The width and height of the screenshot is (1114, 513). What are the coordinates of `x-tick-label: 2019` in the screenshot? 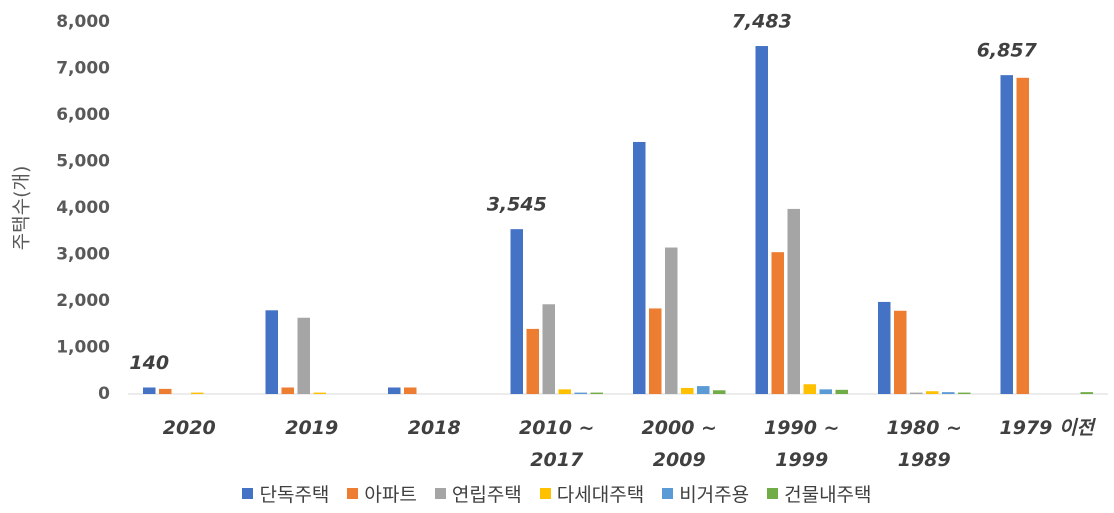 It's located at (312, 428).